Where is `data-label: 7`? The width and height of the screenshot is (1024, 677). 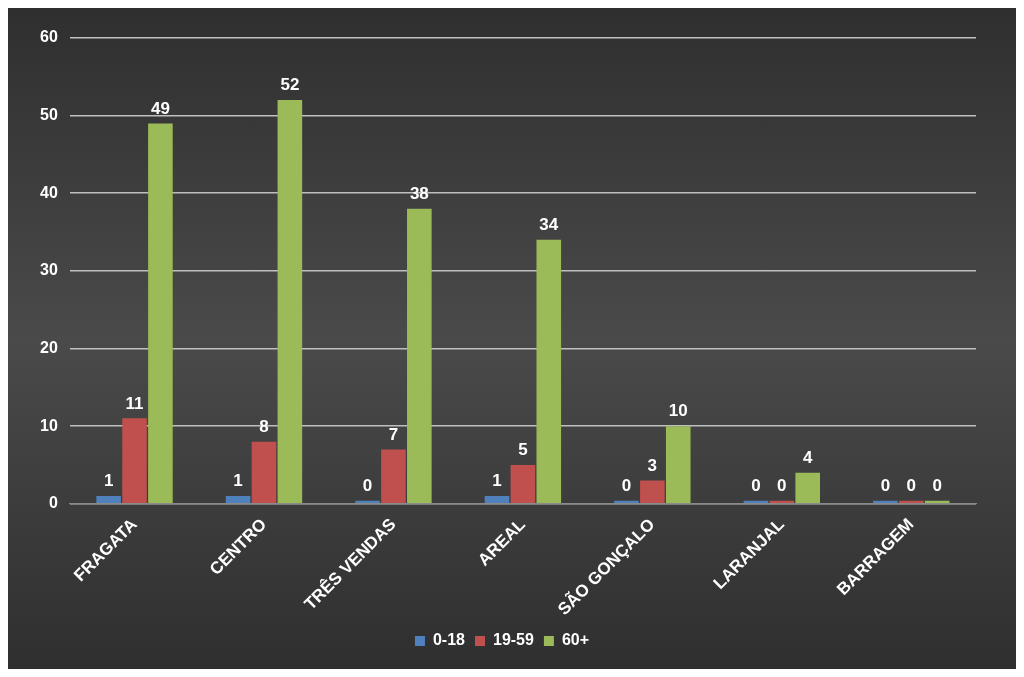 data-label: 7 is located at coordinates (393, 434).